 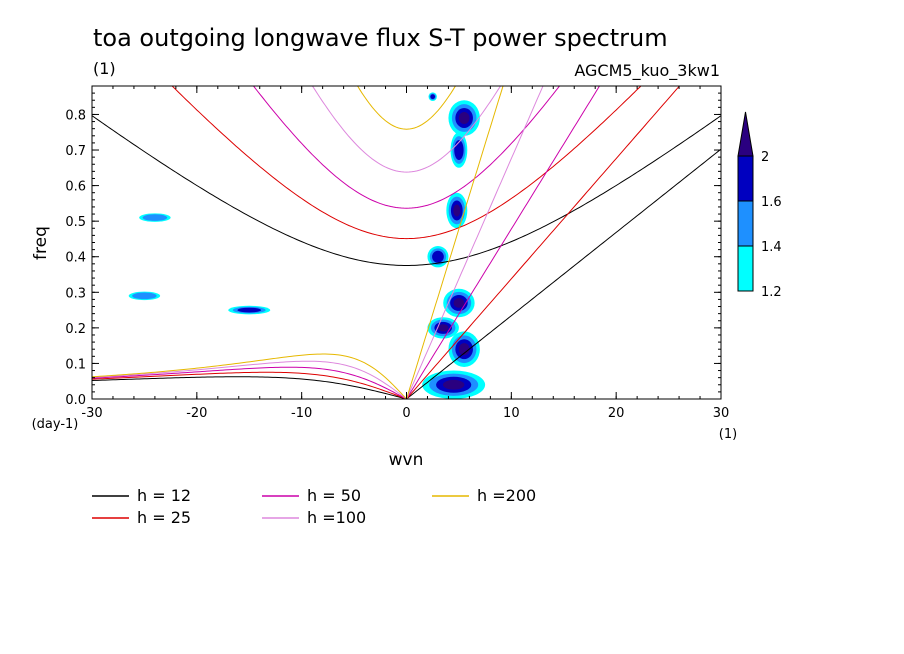 What do you see at coordinates (75, 293) in the screenshot?
I see `y-tick-label: 0.3` at bounding box center [75, 293].